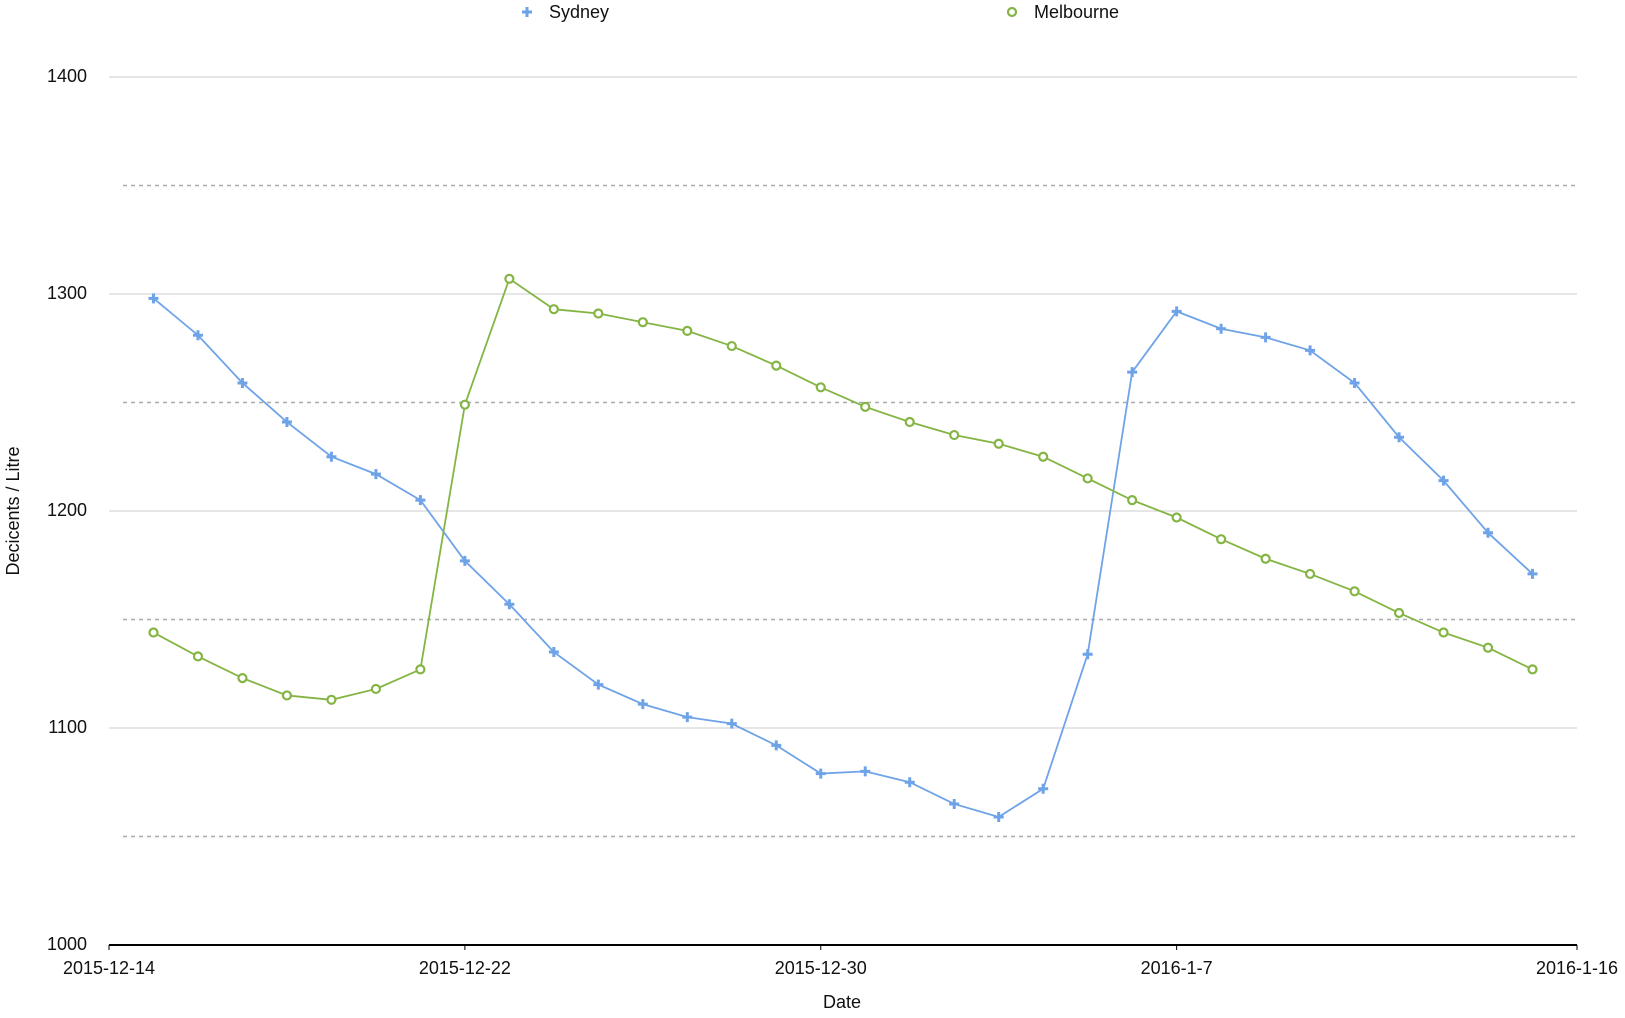  Describe the element at coordinates (1577, 968) in the screenshot. I see `x-tick-label: 2016-1-16` at that location.